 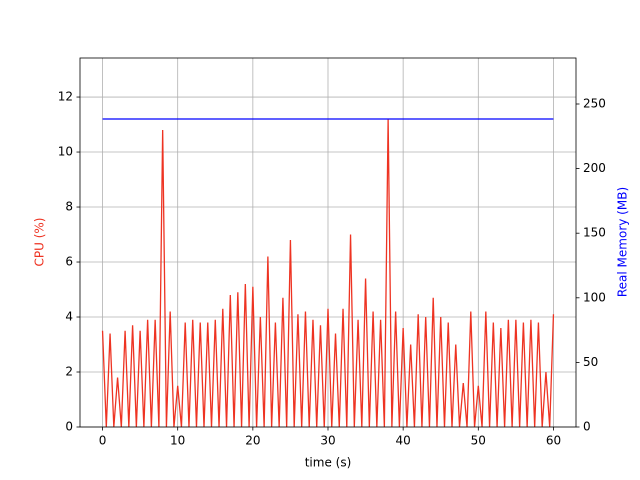 What do you see at coordinates (65, 152) in the screenshot?
I see `y-tick-label: 10` at bounding box center [65, 152].